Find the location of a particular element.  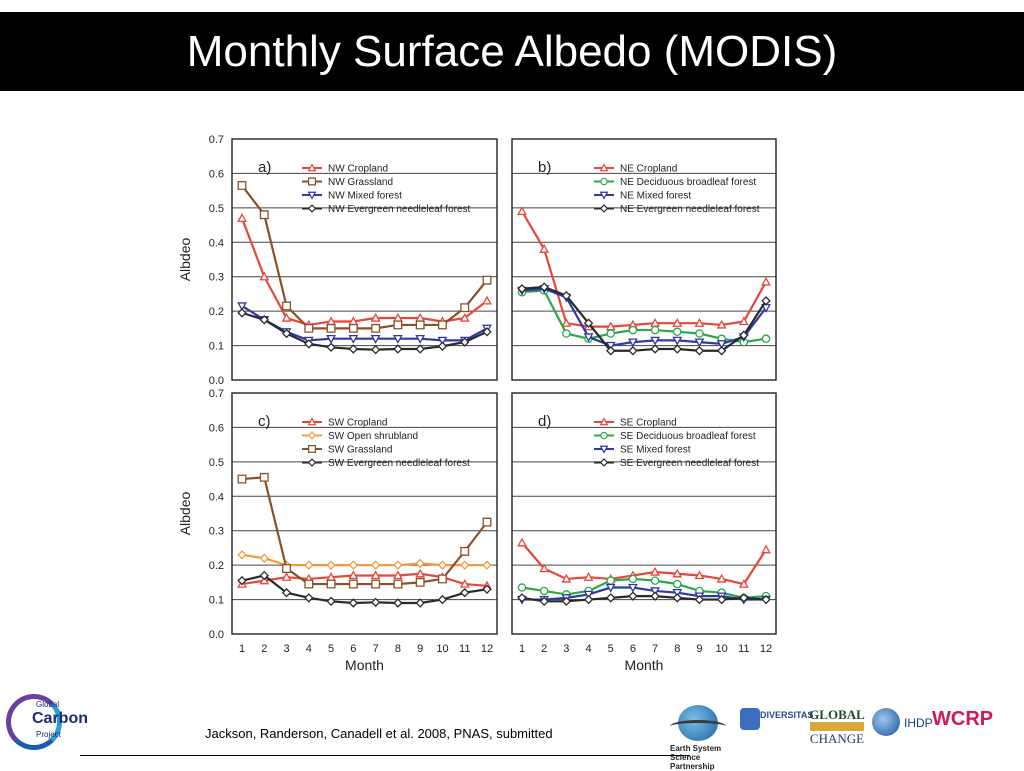

ihdp-globe-icon is located at coordinates (886, 722).